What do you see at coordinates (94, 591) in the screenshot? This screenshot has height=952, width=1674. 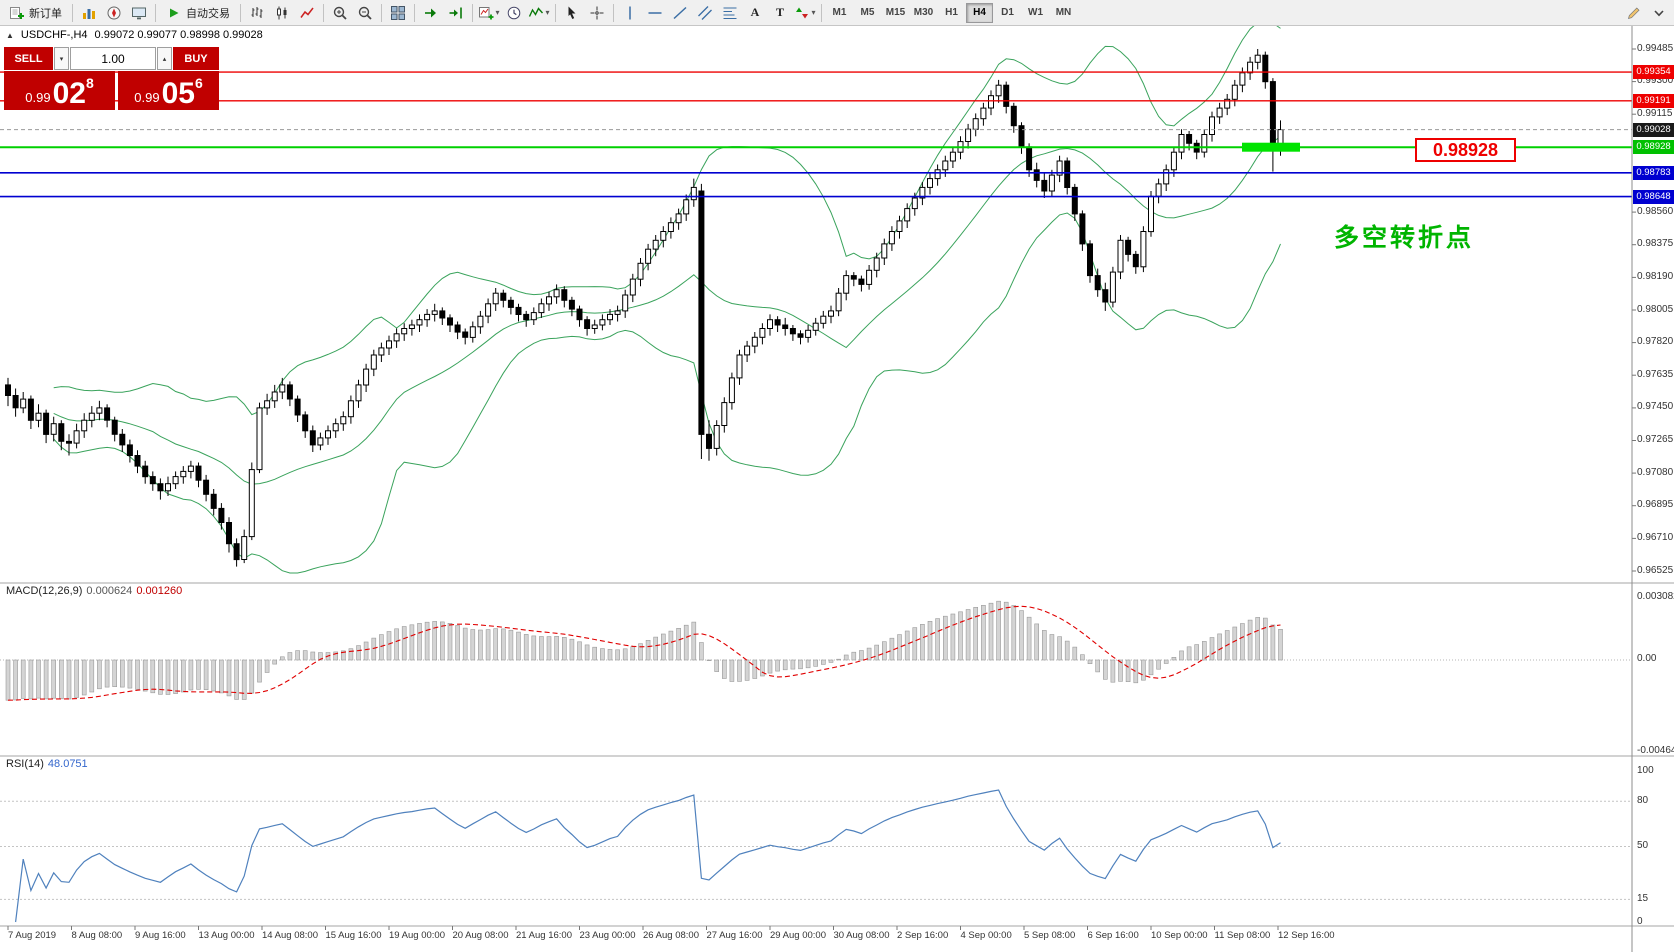 I see `macd-indicator-label: MACD(12,26,9) 0.000624 0.001260` at bounding box center [94, 591].